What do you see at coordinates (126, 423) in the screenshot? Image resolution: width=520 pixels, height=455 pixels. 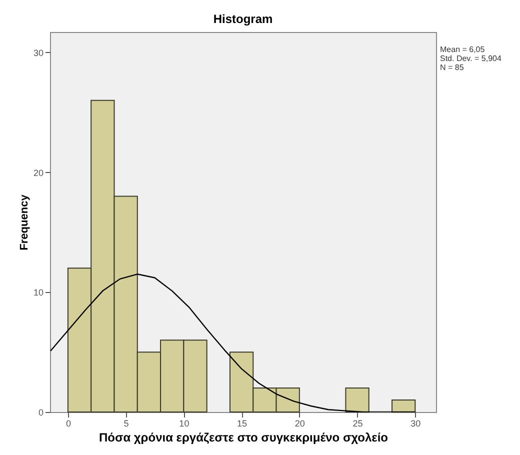 I see `x-tick-label: 5` at bounding box center [126, 423].